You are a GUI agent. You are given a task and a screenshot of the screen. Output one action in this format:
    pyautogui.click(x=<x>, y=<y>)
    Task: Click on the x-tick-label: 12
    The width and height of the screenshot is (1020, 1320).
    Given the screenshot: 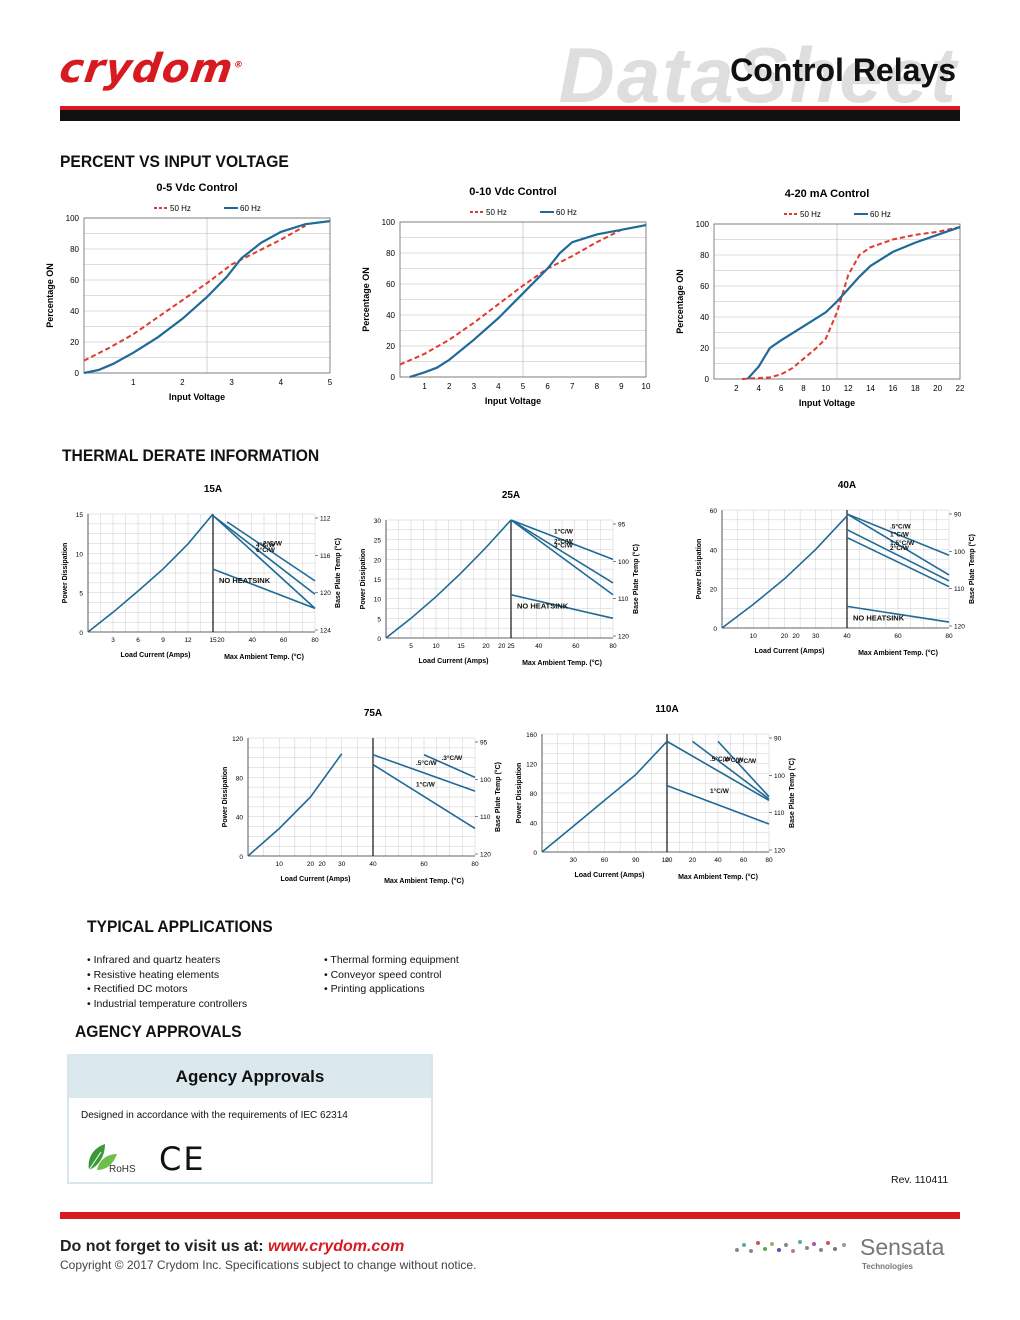 What is the action you would take?
    pyautogui.click(x=848, y=388)
    